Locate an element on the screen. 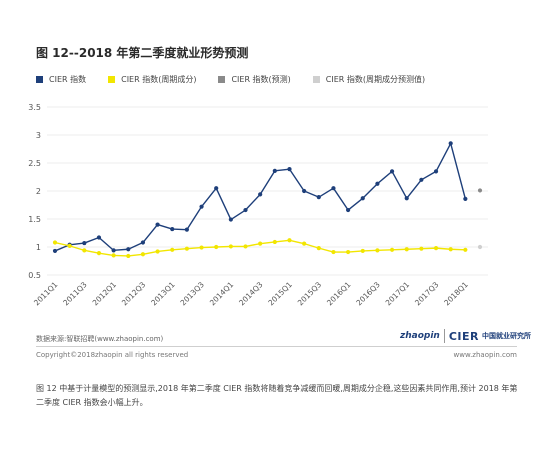 Image resolution: width=554 pixels, height=454 pixels. cier-logo-cn: 中国就业研究所 is located at coordinates (506, 336).